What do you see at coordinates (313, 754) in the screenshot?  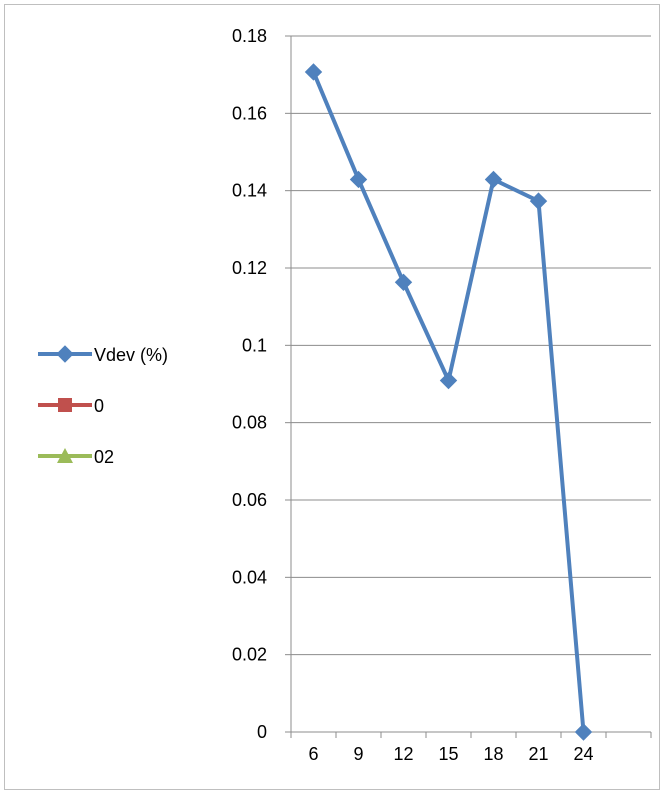 I see `x-tick-label: 6` at bounding box center [313, 754].